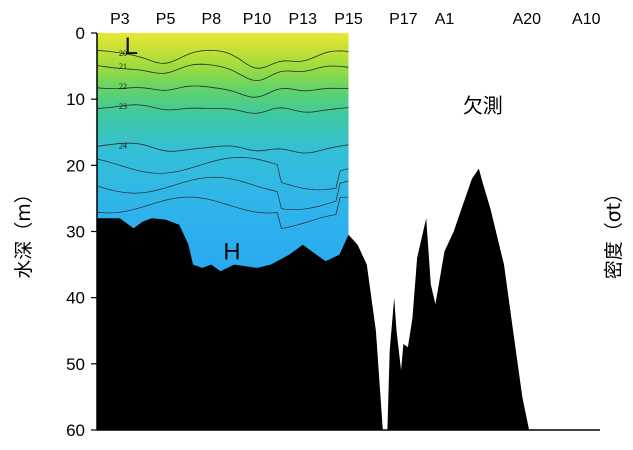 This screenshot has height=450, width=633. Describe the element at coordinates (403, 19) in the screenshot. I see `station-label: P17` at that location.